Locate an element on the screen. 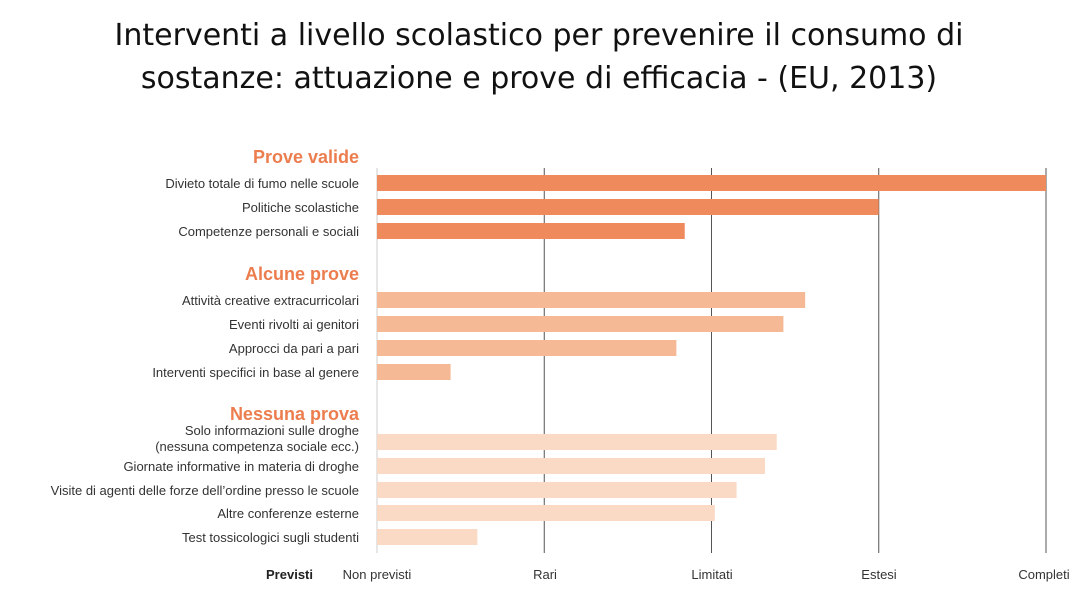 This screenshot has height=614, width=1078. category-label: Competenze personali e sociali is located at coordinates (268, 231).